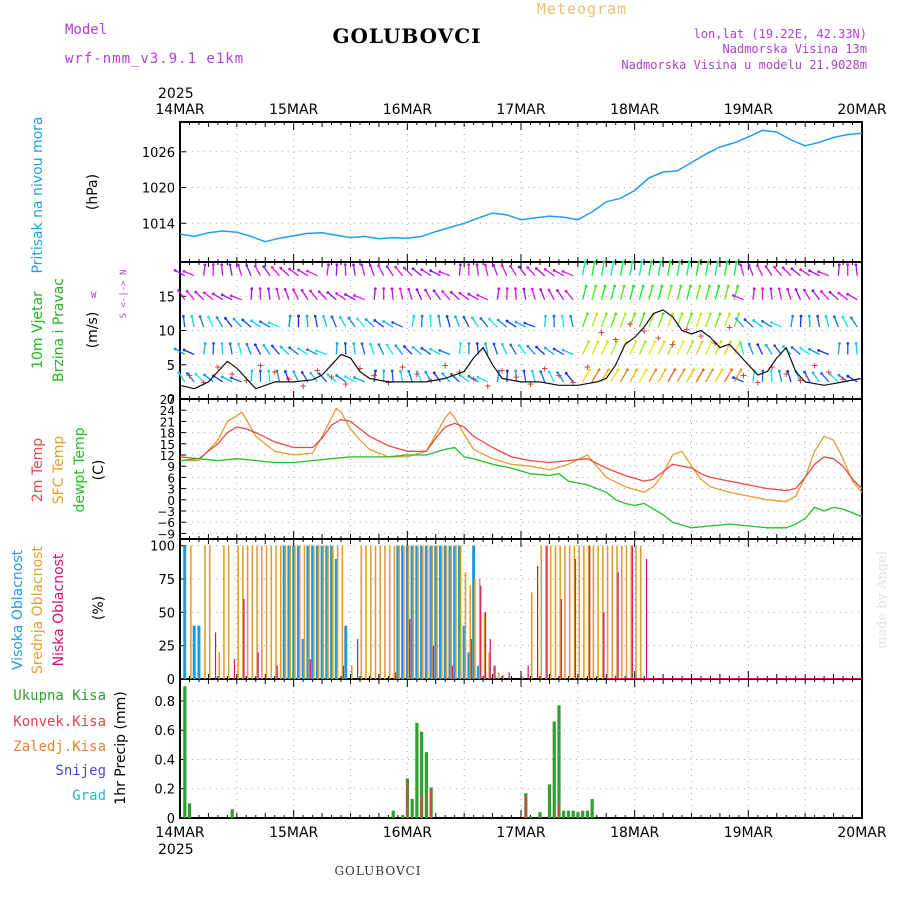 The width and height of the screenshot is (900, 900). Describe the element at coordinates (634, 110) in the screenshot. I see `date-label-top: 18MAR` at that location.